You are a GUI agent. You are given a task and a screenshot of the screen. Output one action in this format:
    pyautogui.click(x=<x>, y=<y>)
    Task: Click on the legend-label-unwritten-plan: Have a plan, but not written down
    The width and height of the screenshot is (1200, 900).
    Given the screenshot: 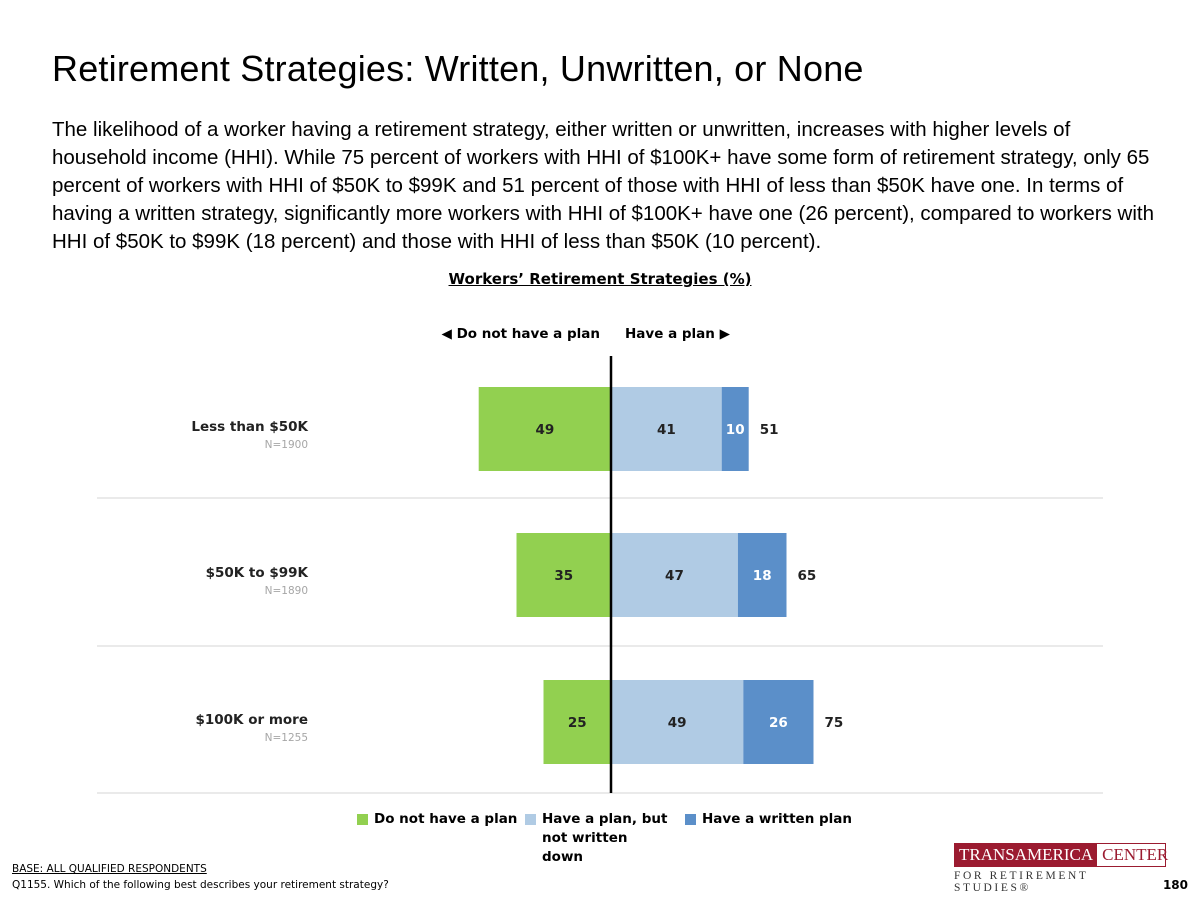 What is the action you would take?
    pyautogui.click(x=605, y=838)
    